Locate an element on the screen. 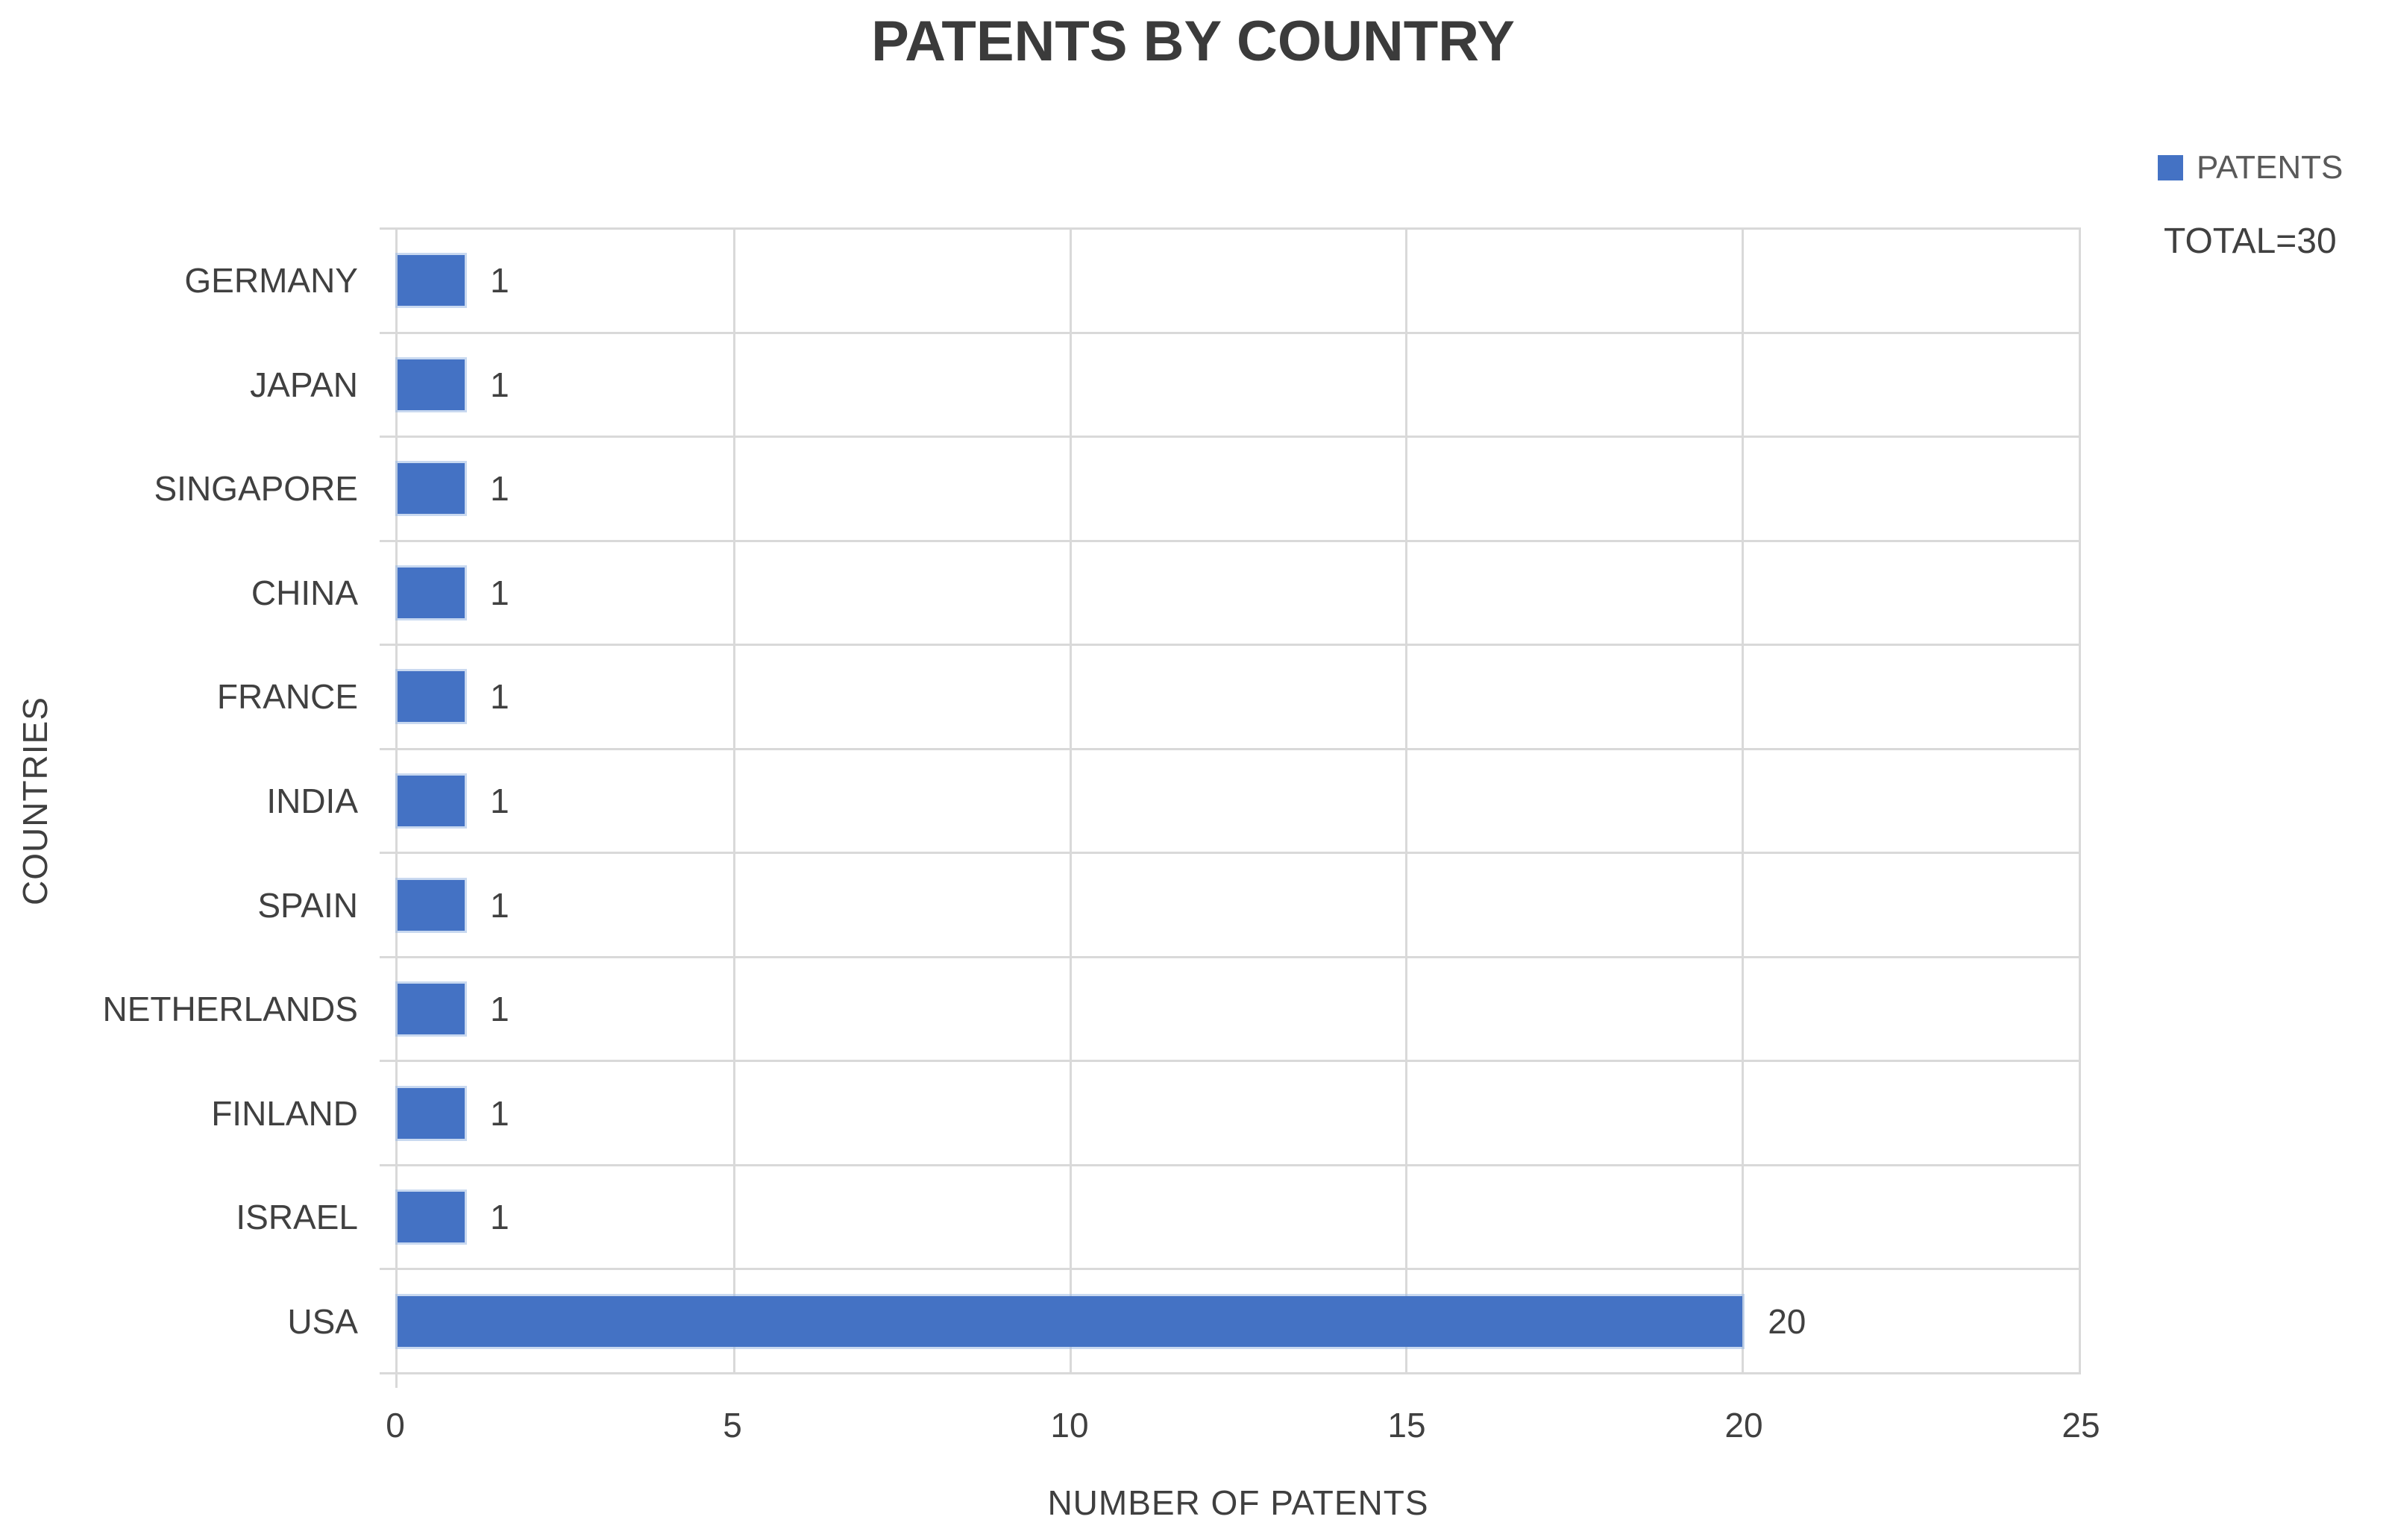 This screenshot has width=2386, height=1540. category-label: INDIA is located at coordinates (312, 801).